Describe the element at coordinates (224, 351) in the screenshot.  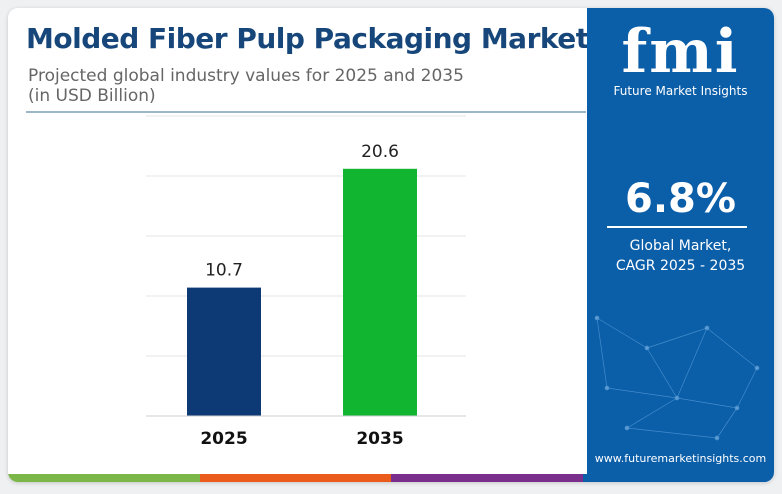
I see `bar-2025` at that location.